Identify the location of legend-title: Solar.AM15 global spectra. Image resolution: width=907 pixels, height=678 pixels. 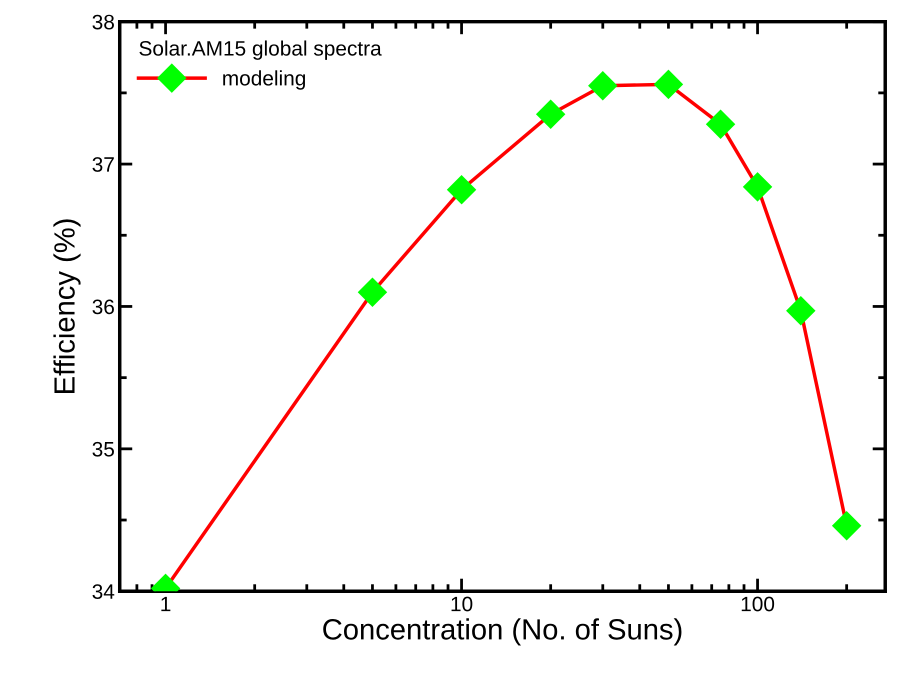
(260, 50).